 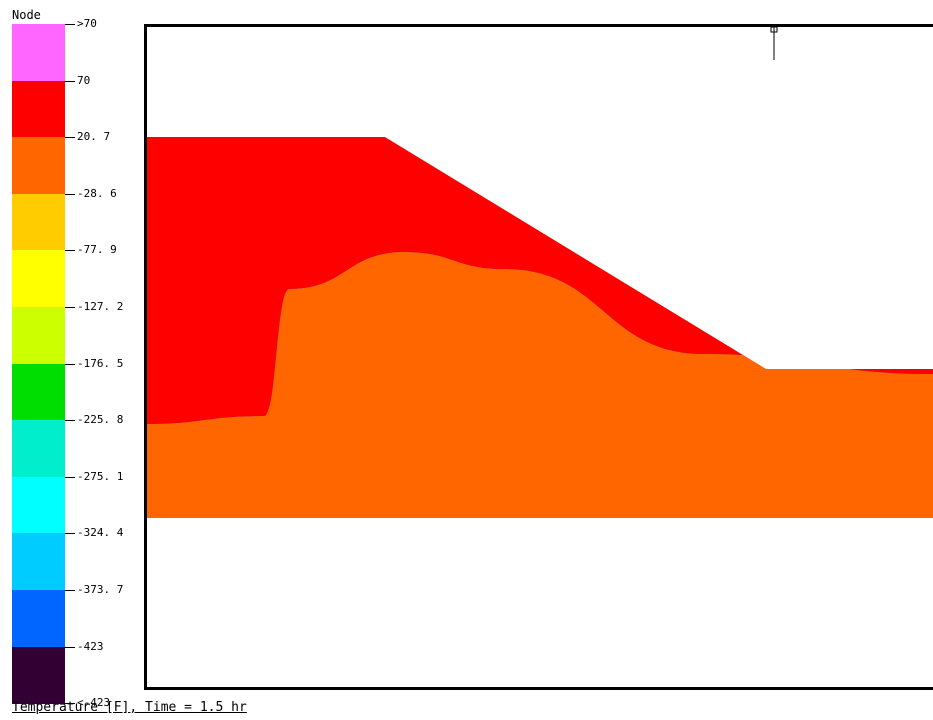 What do you see at coordinates (100, 307) in the screenshot?
I see `legend-tick-label: -127. 2` at bounding box center [100, 307].